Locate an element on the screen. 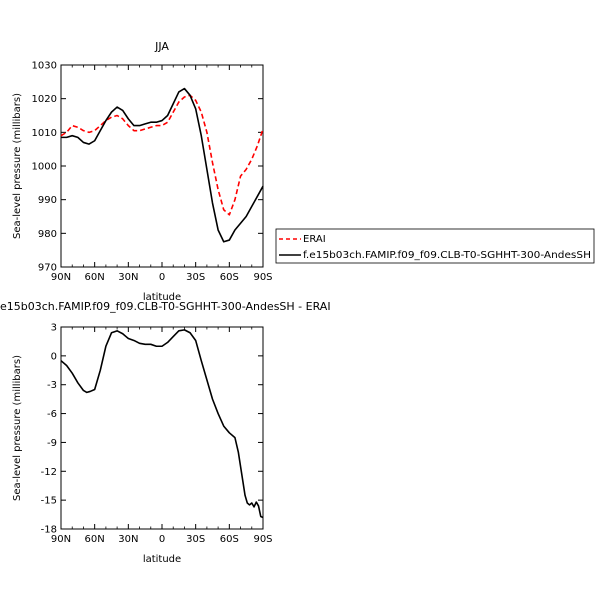 The width and height of the screenshot is (603, 604). y-tick-label: 1010 is located at coordinates (44, 133).